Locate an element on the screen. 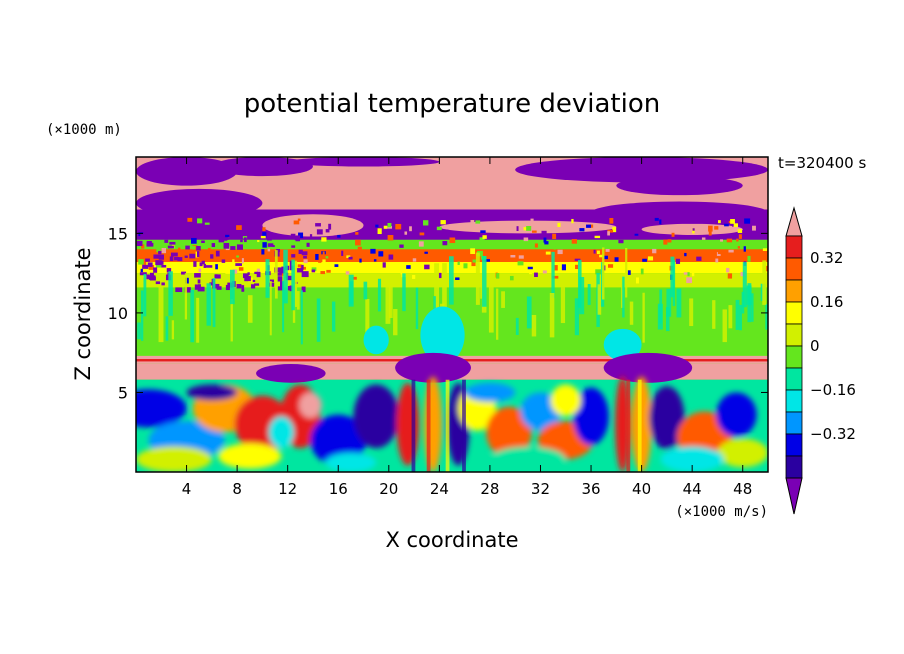 The height and width of the screenshot is (654, 904). purple-cell is located at coordinates (679, 186).